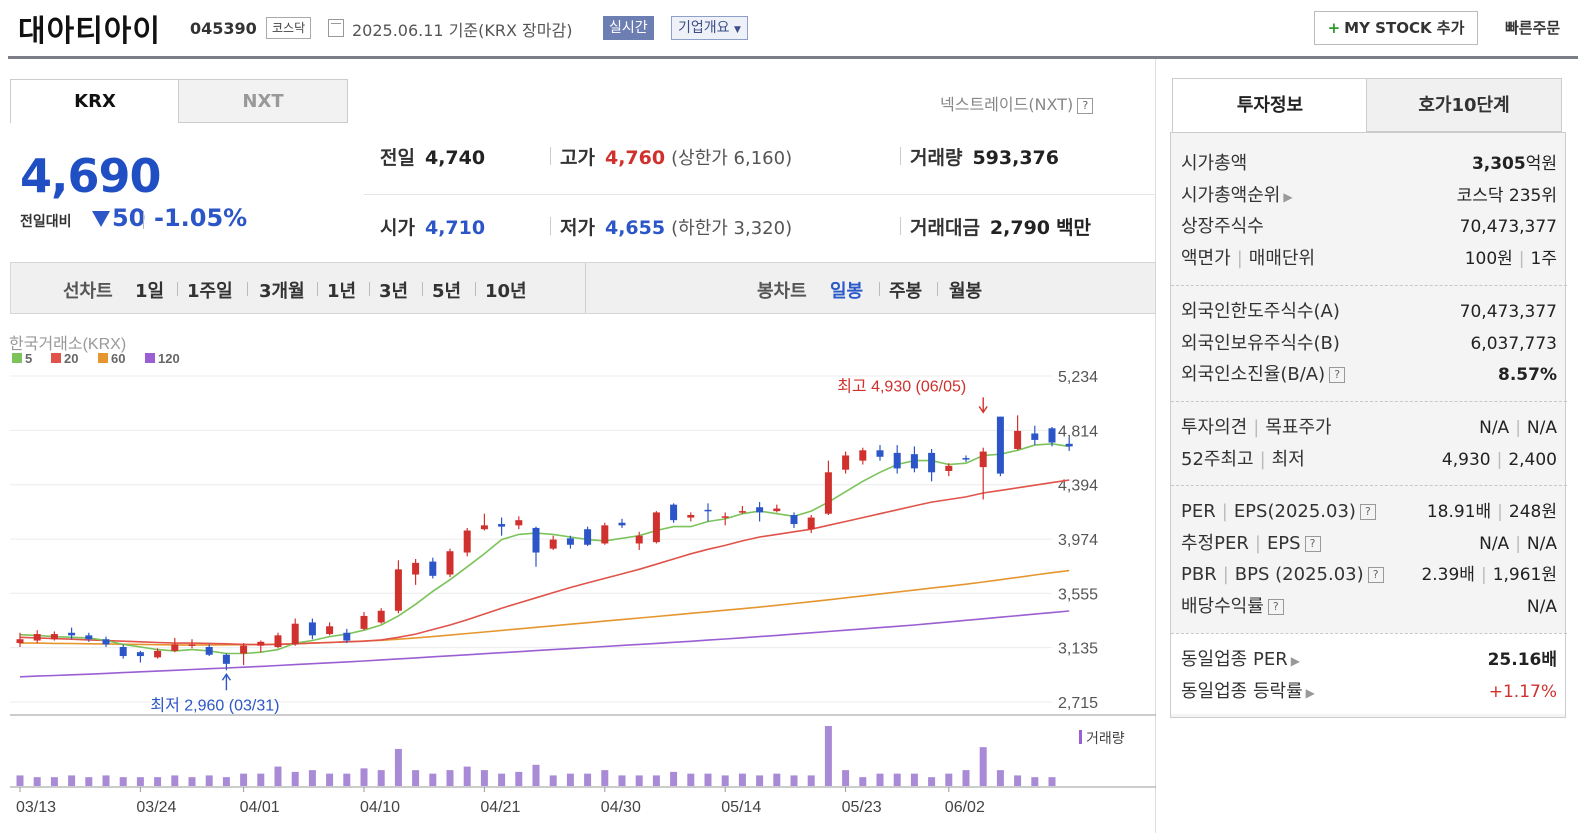 The image size is (1578, 833). What do you see at coordinates (1459, 512) in the screenshot?
I see `info-value-text: 18.91배` at bounding box center [1459, 512].